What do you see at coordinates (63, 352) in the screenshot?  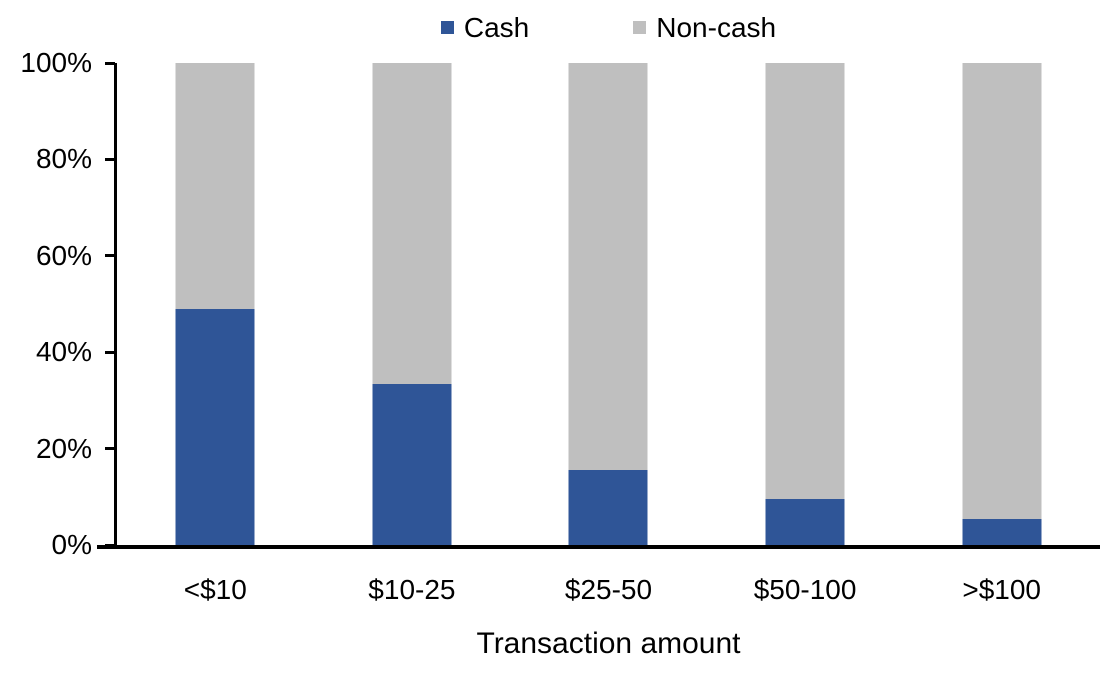 I see `y-axis-tick-label: 40%` at bounding box center [63, 352].